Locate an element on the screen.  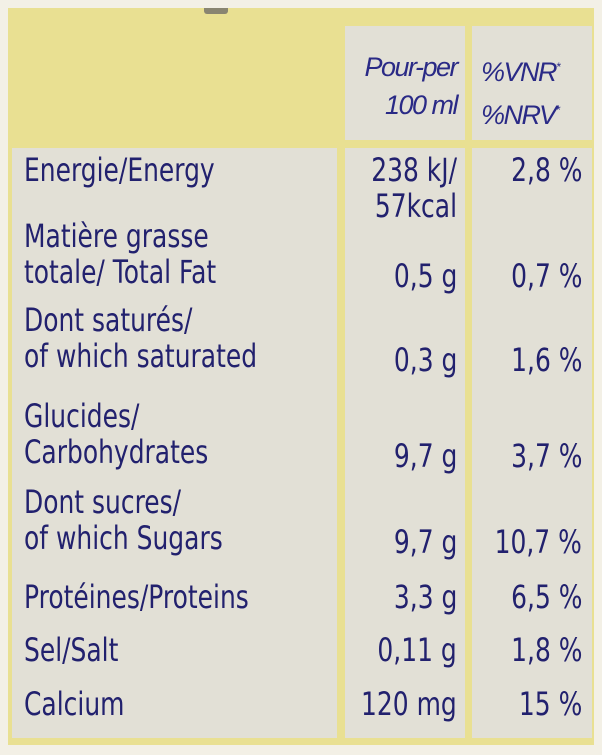
nutrient-nrv: 0,7 % is located at coordinates (546, 276).